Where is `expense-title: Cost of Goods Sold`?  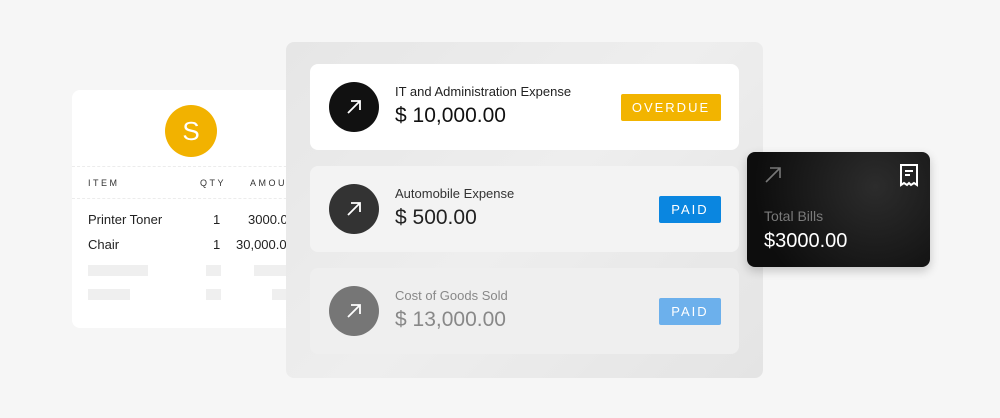 expense-title: Cost of Goods Sold is located at coordinates (451, 295).